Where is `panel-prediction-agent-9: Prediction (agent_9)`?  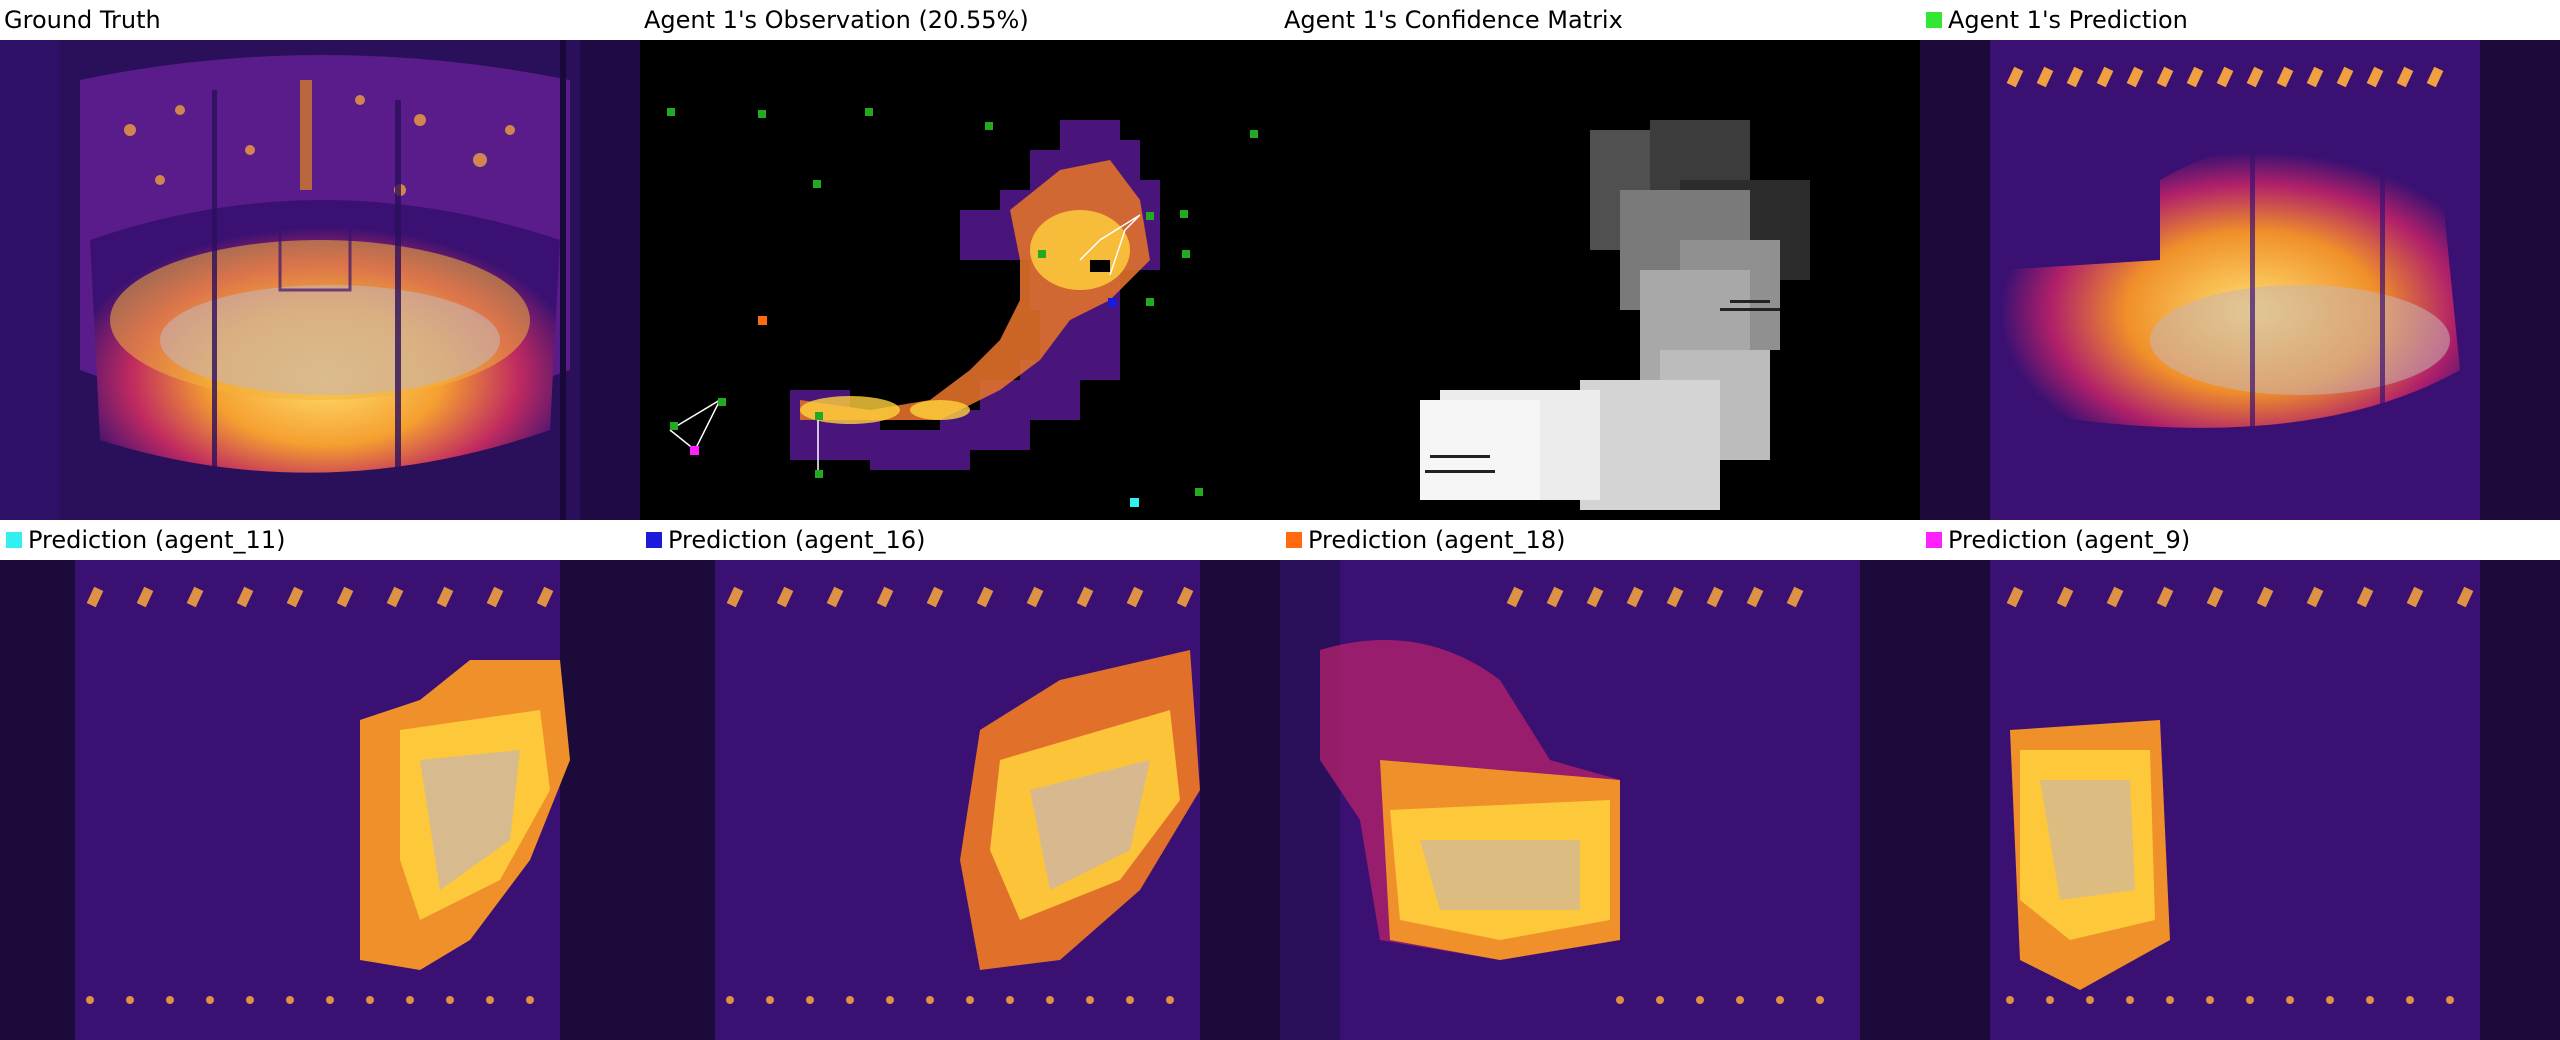
panel-prediction-agent-9: Prediction (agent_9) is located at coordinates (2240, 780).